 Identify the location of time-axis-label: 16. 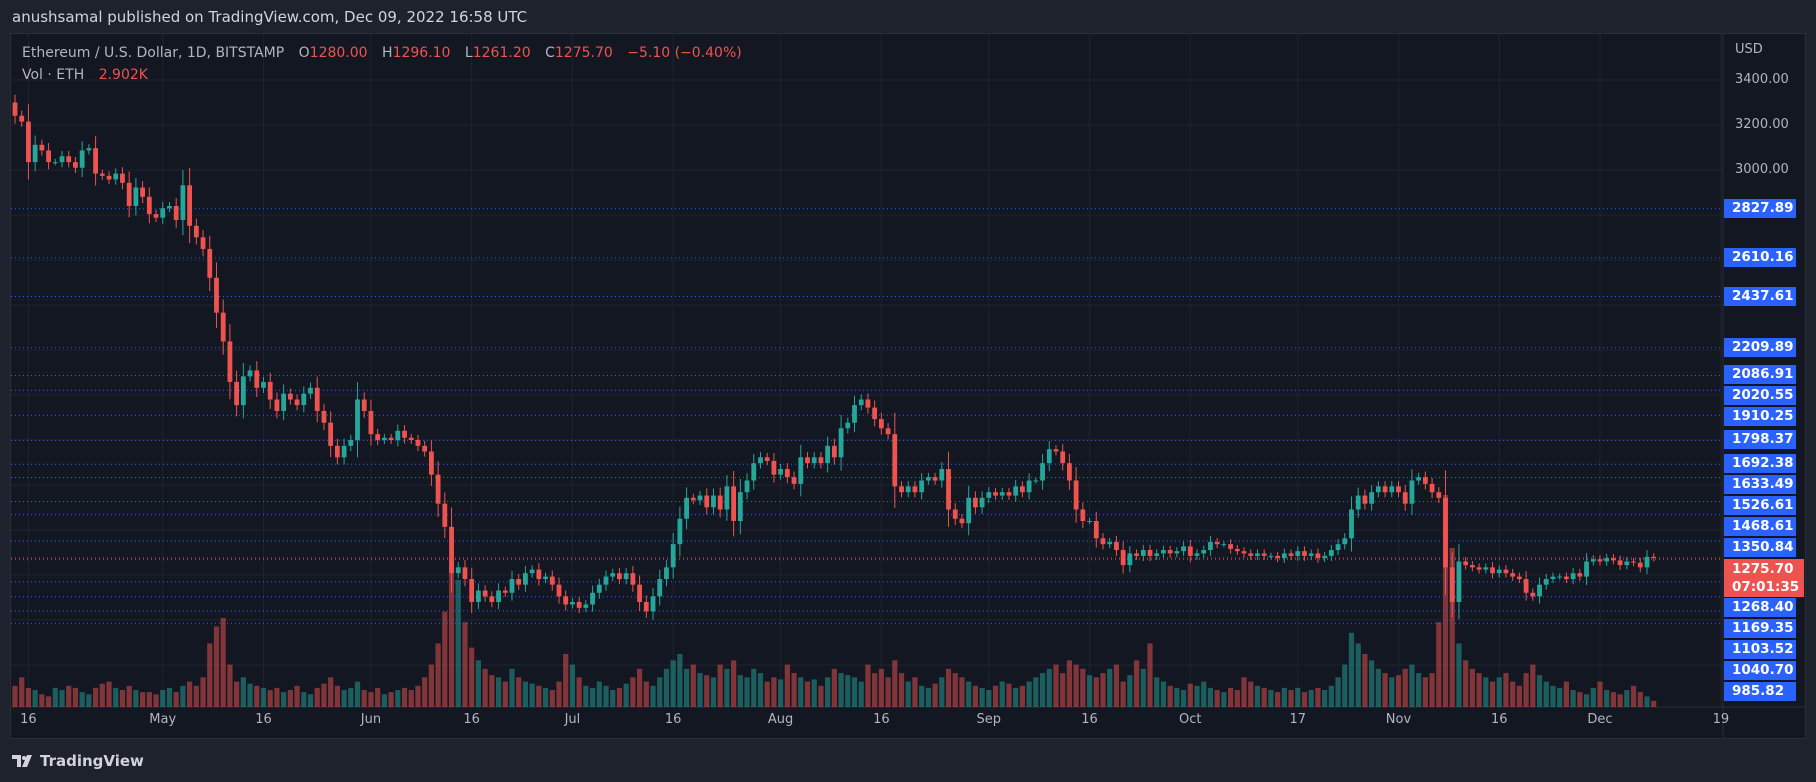
(881, 719).